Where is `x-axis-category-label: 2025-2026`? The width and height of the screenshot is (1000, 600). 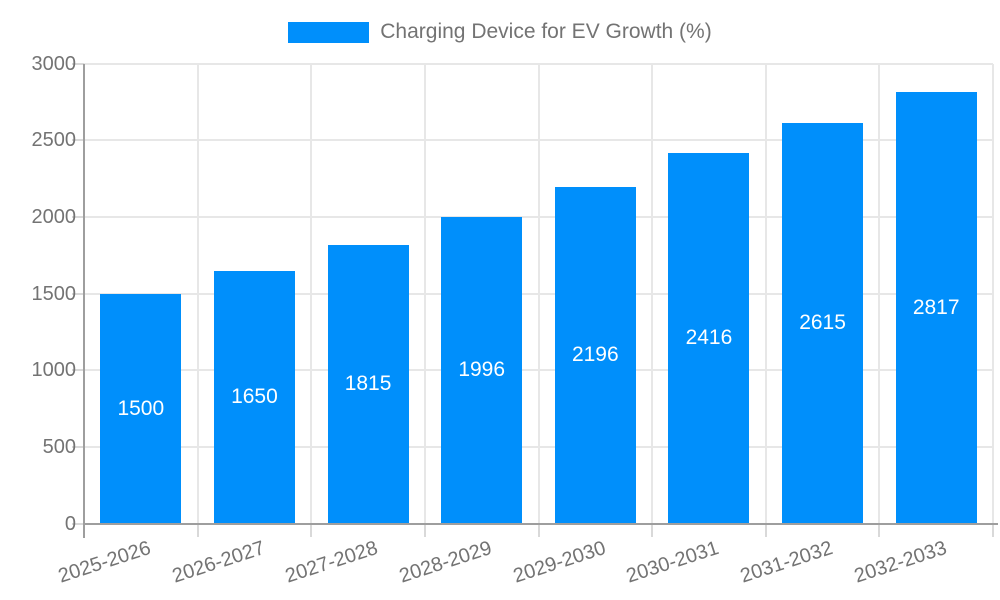
x-axis-category-label: 2025-2026 is located at coordinates (104, 562).